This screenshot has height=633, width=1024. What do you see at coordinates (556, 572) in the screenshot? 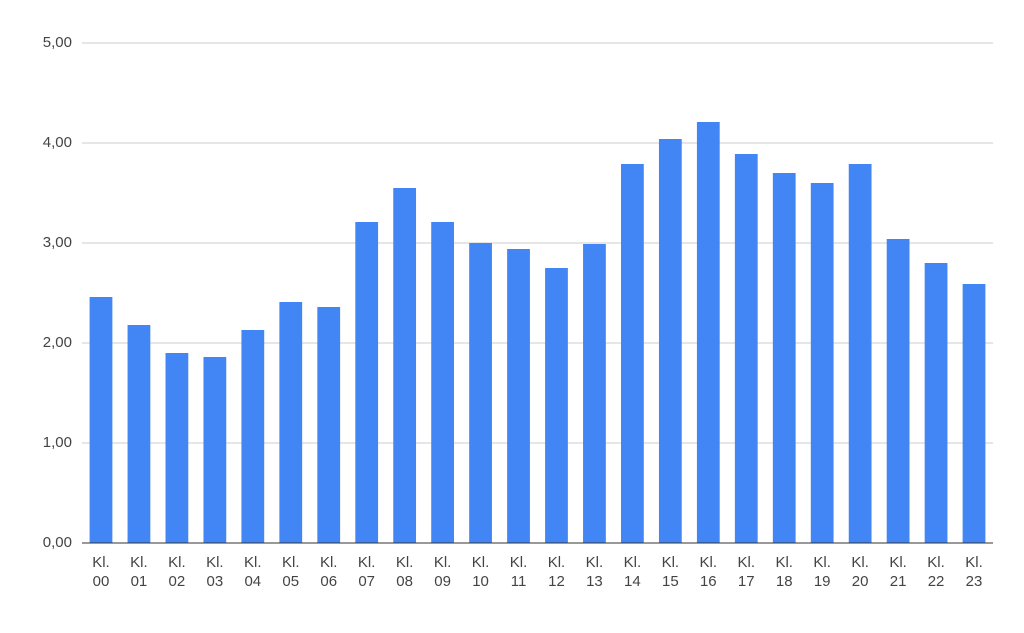
I see `x-tick-label: Kl. 12` at bounding box center [556, 572].